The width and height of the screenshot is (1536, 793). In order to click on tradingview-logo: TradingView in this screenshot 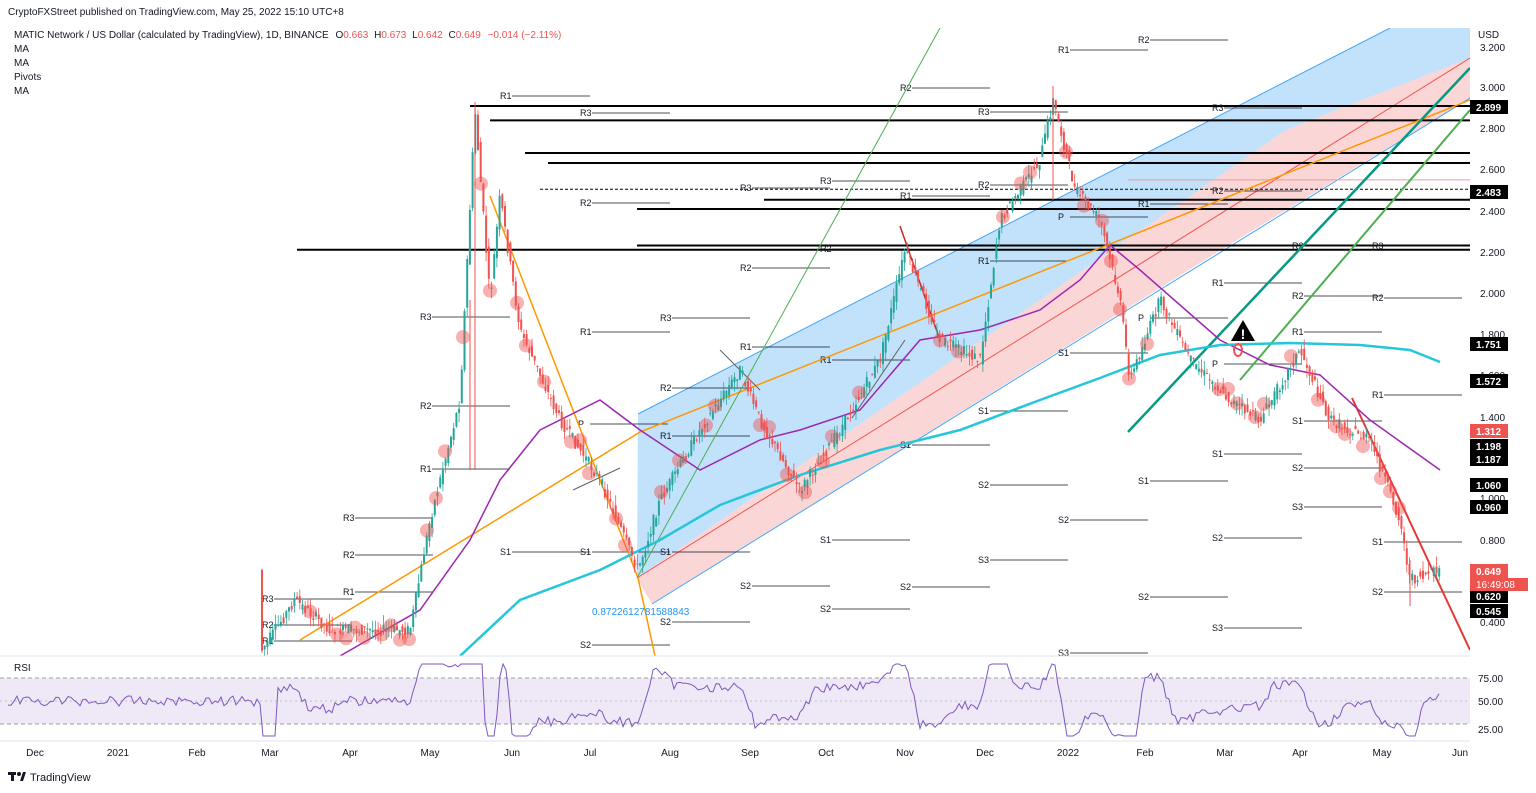, I will do `click(49, 778)`.